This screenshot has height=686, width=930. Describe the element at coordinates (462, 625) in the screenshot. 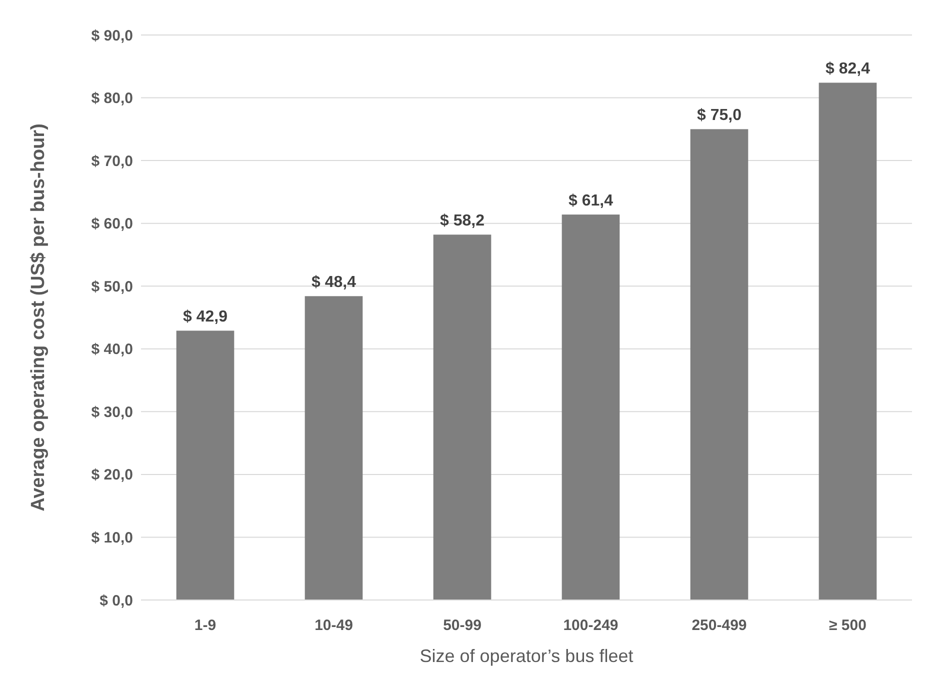

I see `x-tick-label: 50-99` at that location.